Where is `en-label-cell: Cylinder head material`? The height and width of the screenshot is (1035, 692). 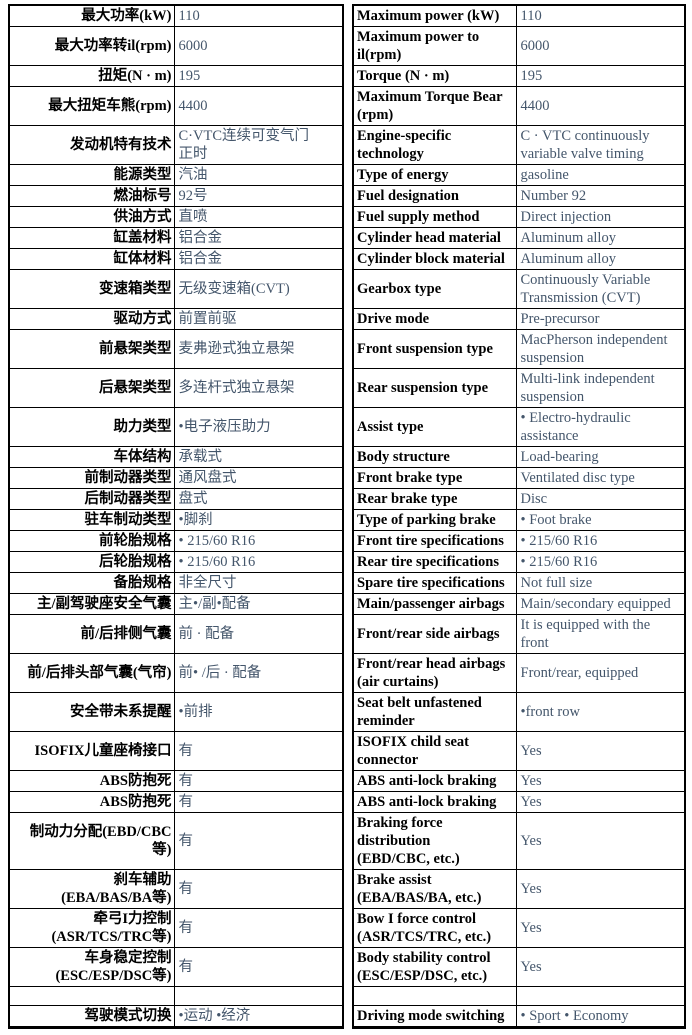 en-label-cell: Cylinder head material is located at coordinates (434, 238).